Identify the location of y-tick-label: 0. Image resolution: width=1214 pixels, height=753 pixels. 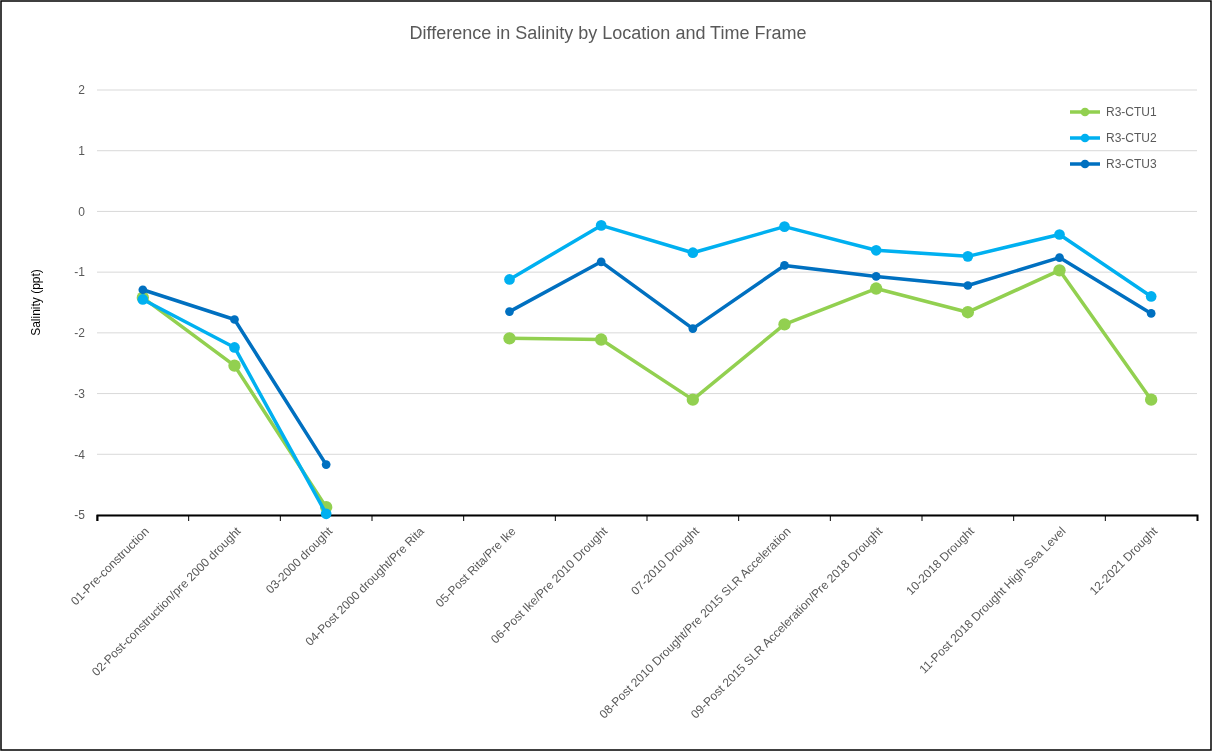
(82, 211).